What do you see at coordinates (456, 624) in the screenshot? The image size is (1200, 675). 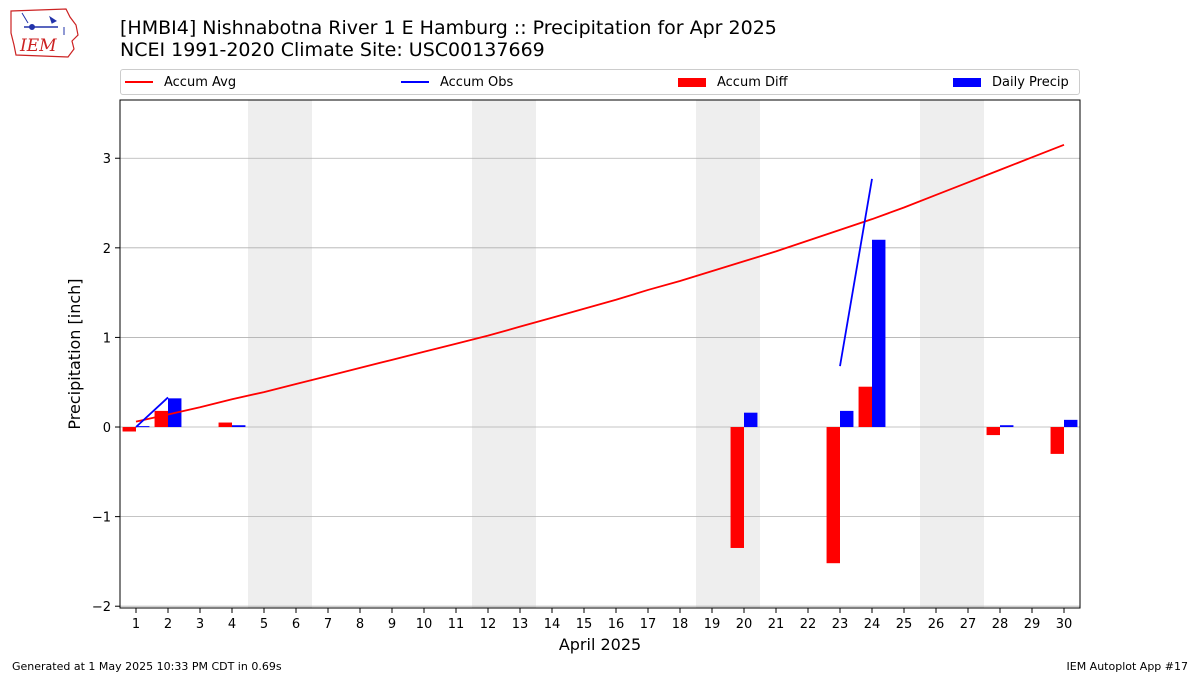 I see `x-tick-label: 11` at bounding box center [456, 624].